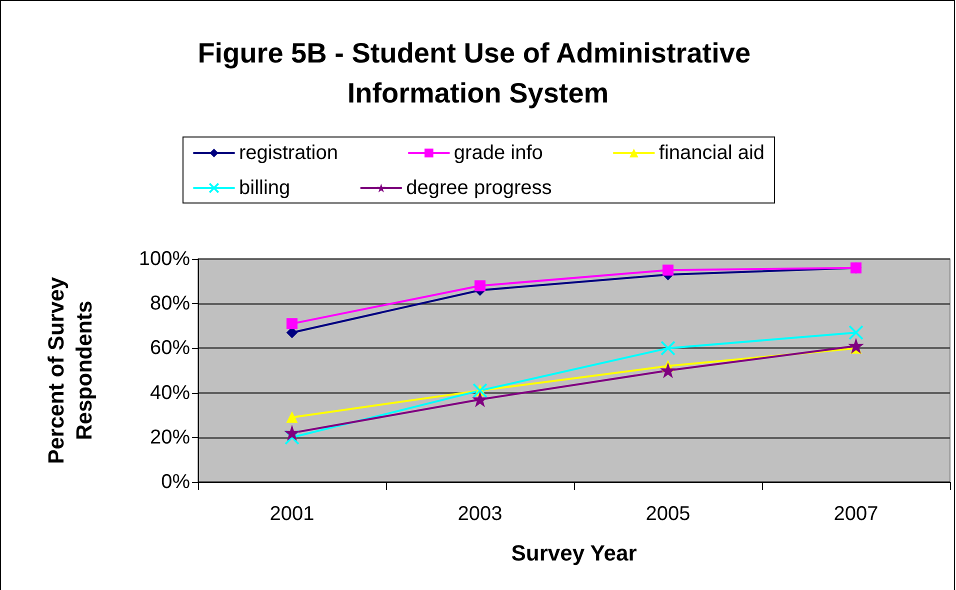 The height and width of the screenshot is (590, 956). Describe the element at coordinates (164, 259) in the screenshot. I see `y-tick-label: 100%` at that location.